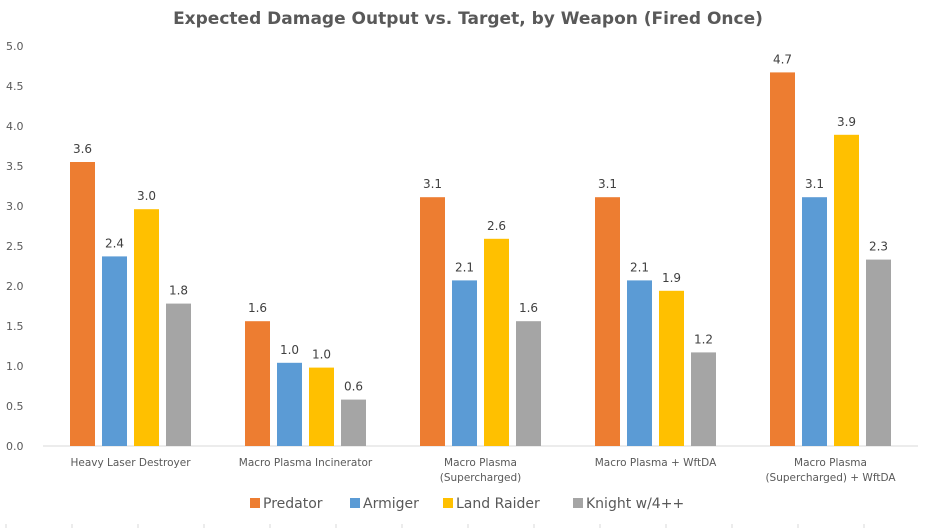 This screenshot has height=528, width=928. I want to click on legend-label: Knight w/4++, so click(635, 504).